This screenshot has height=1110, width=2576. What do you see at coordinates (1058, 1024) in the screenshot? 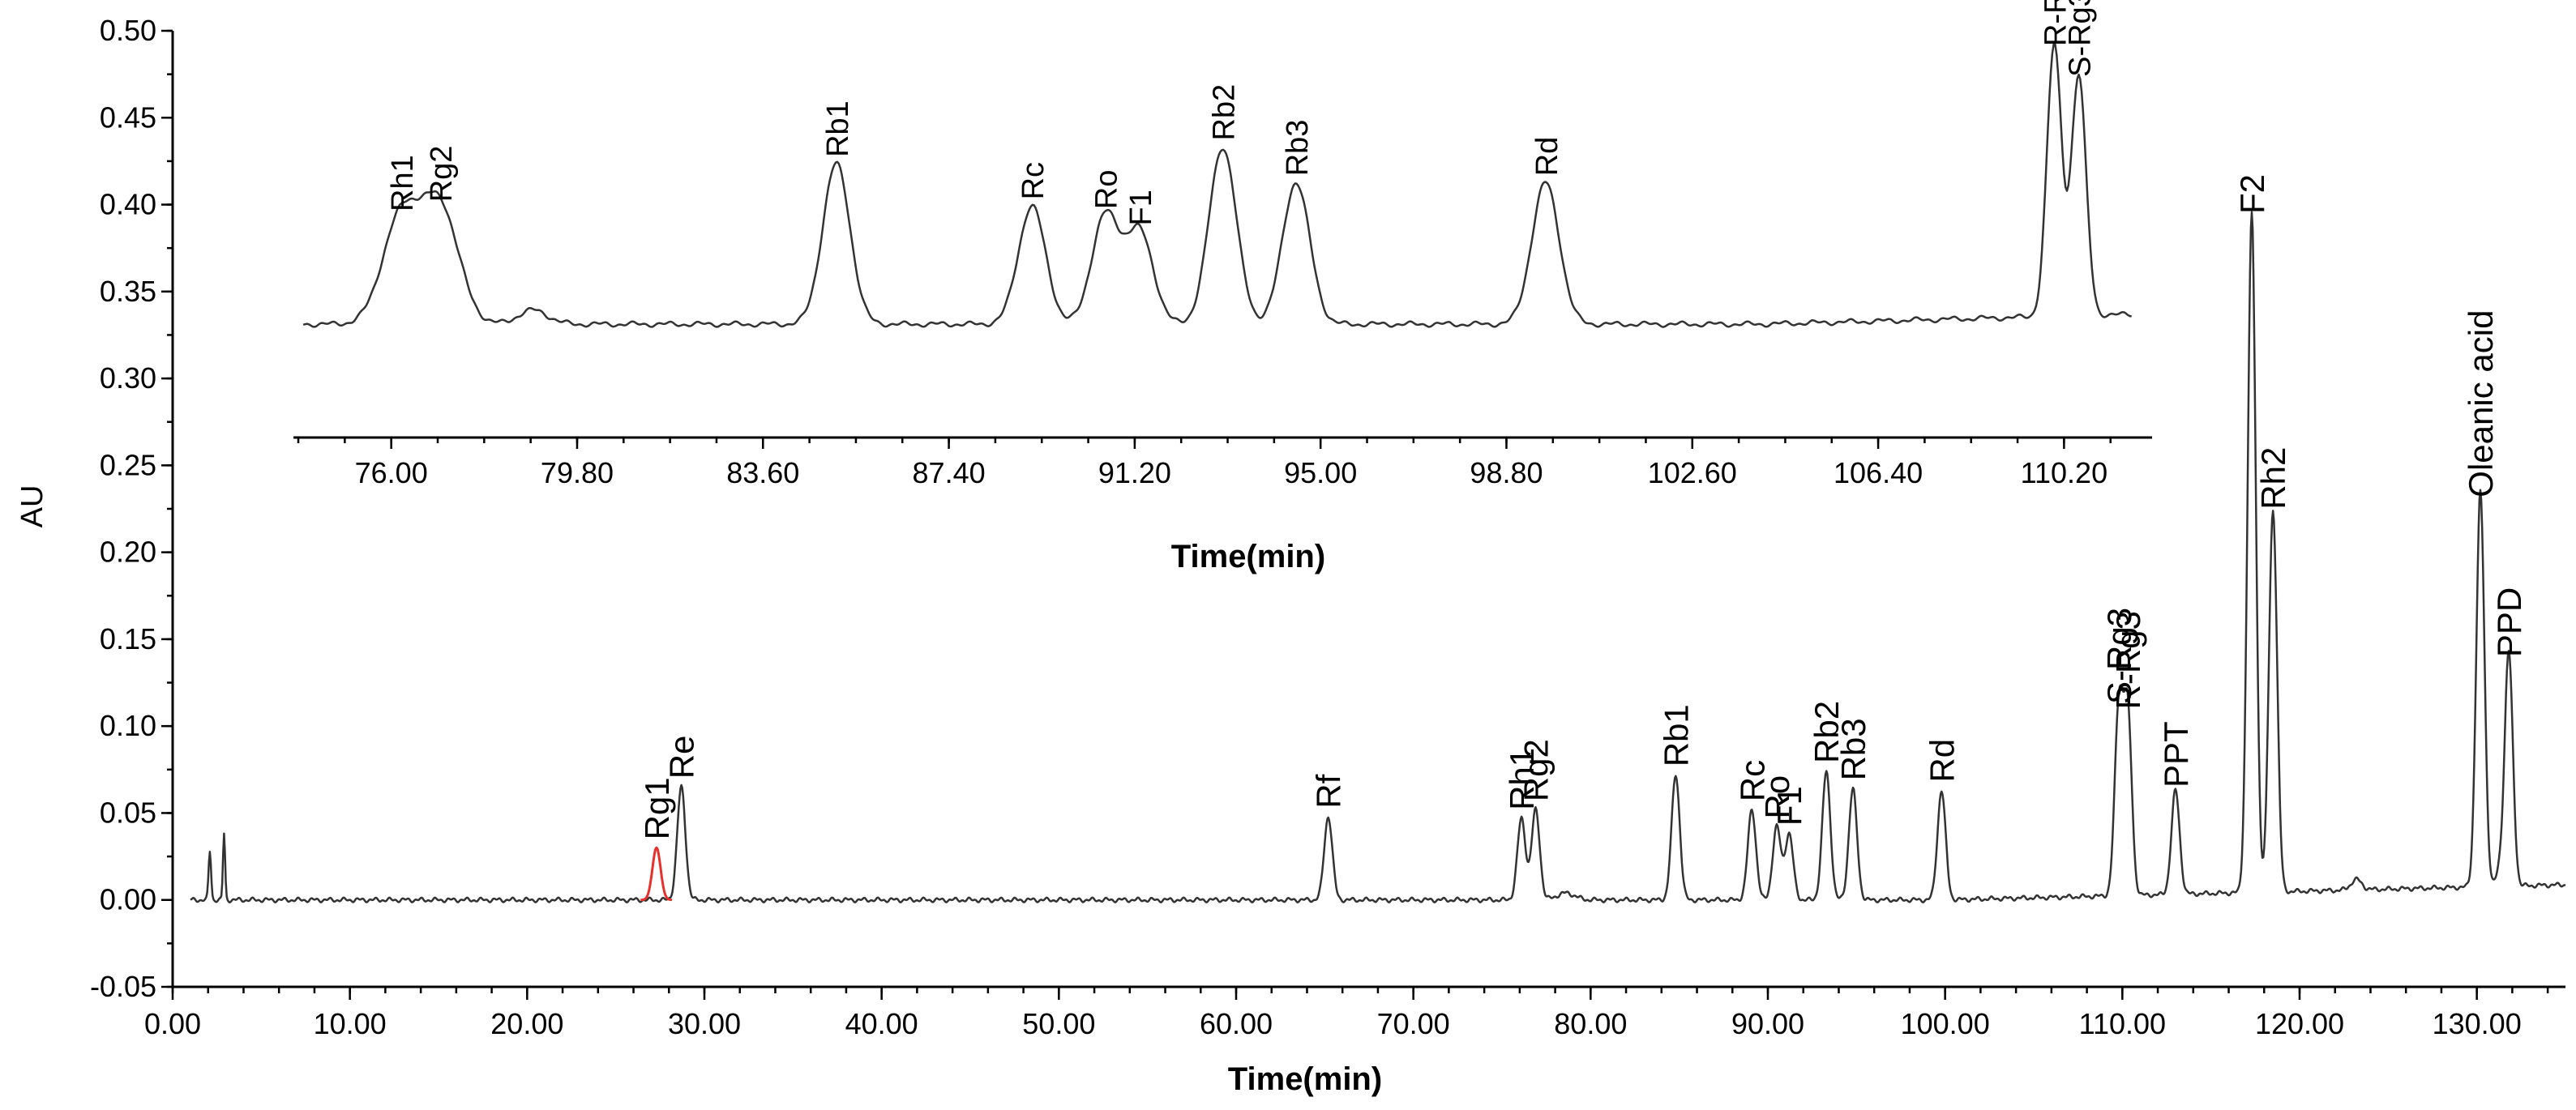
I see `x-tick-label: 50.00` at bounding box center [1058, 1024].